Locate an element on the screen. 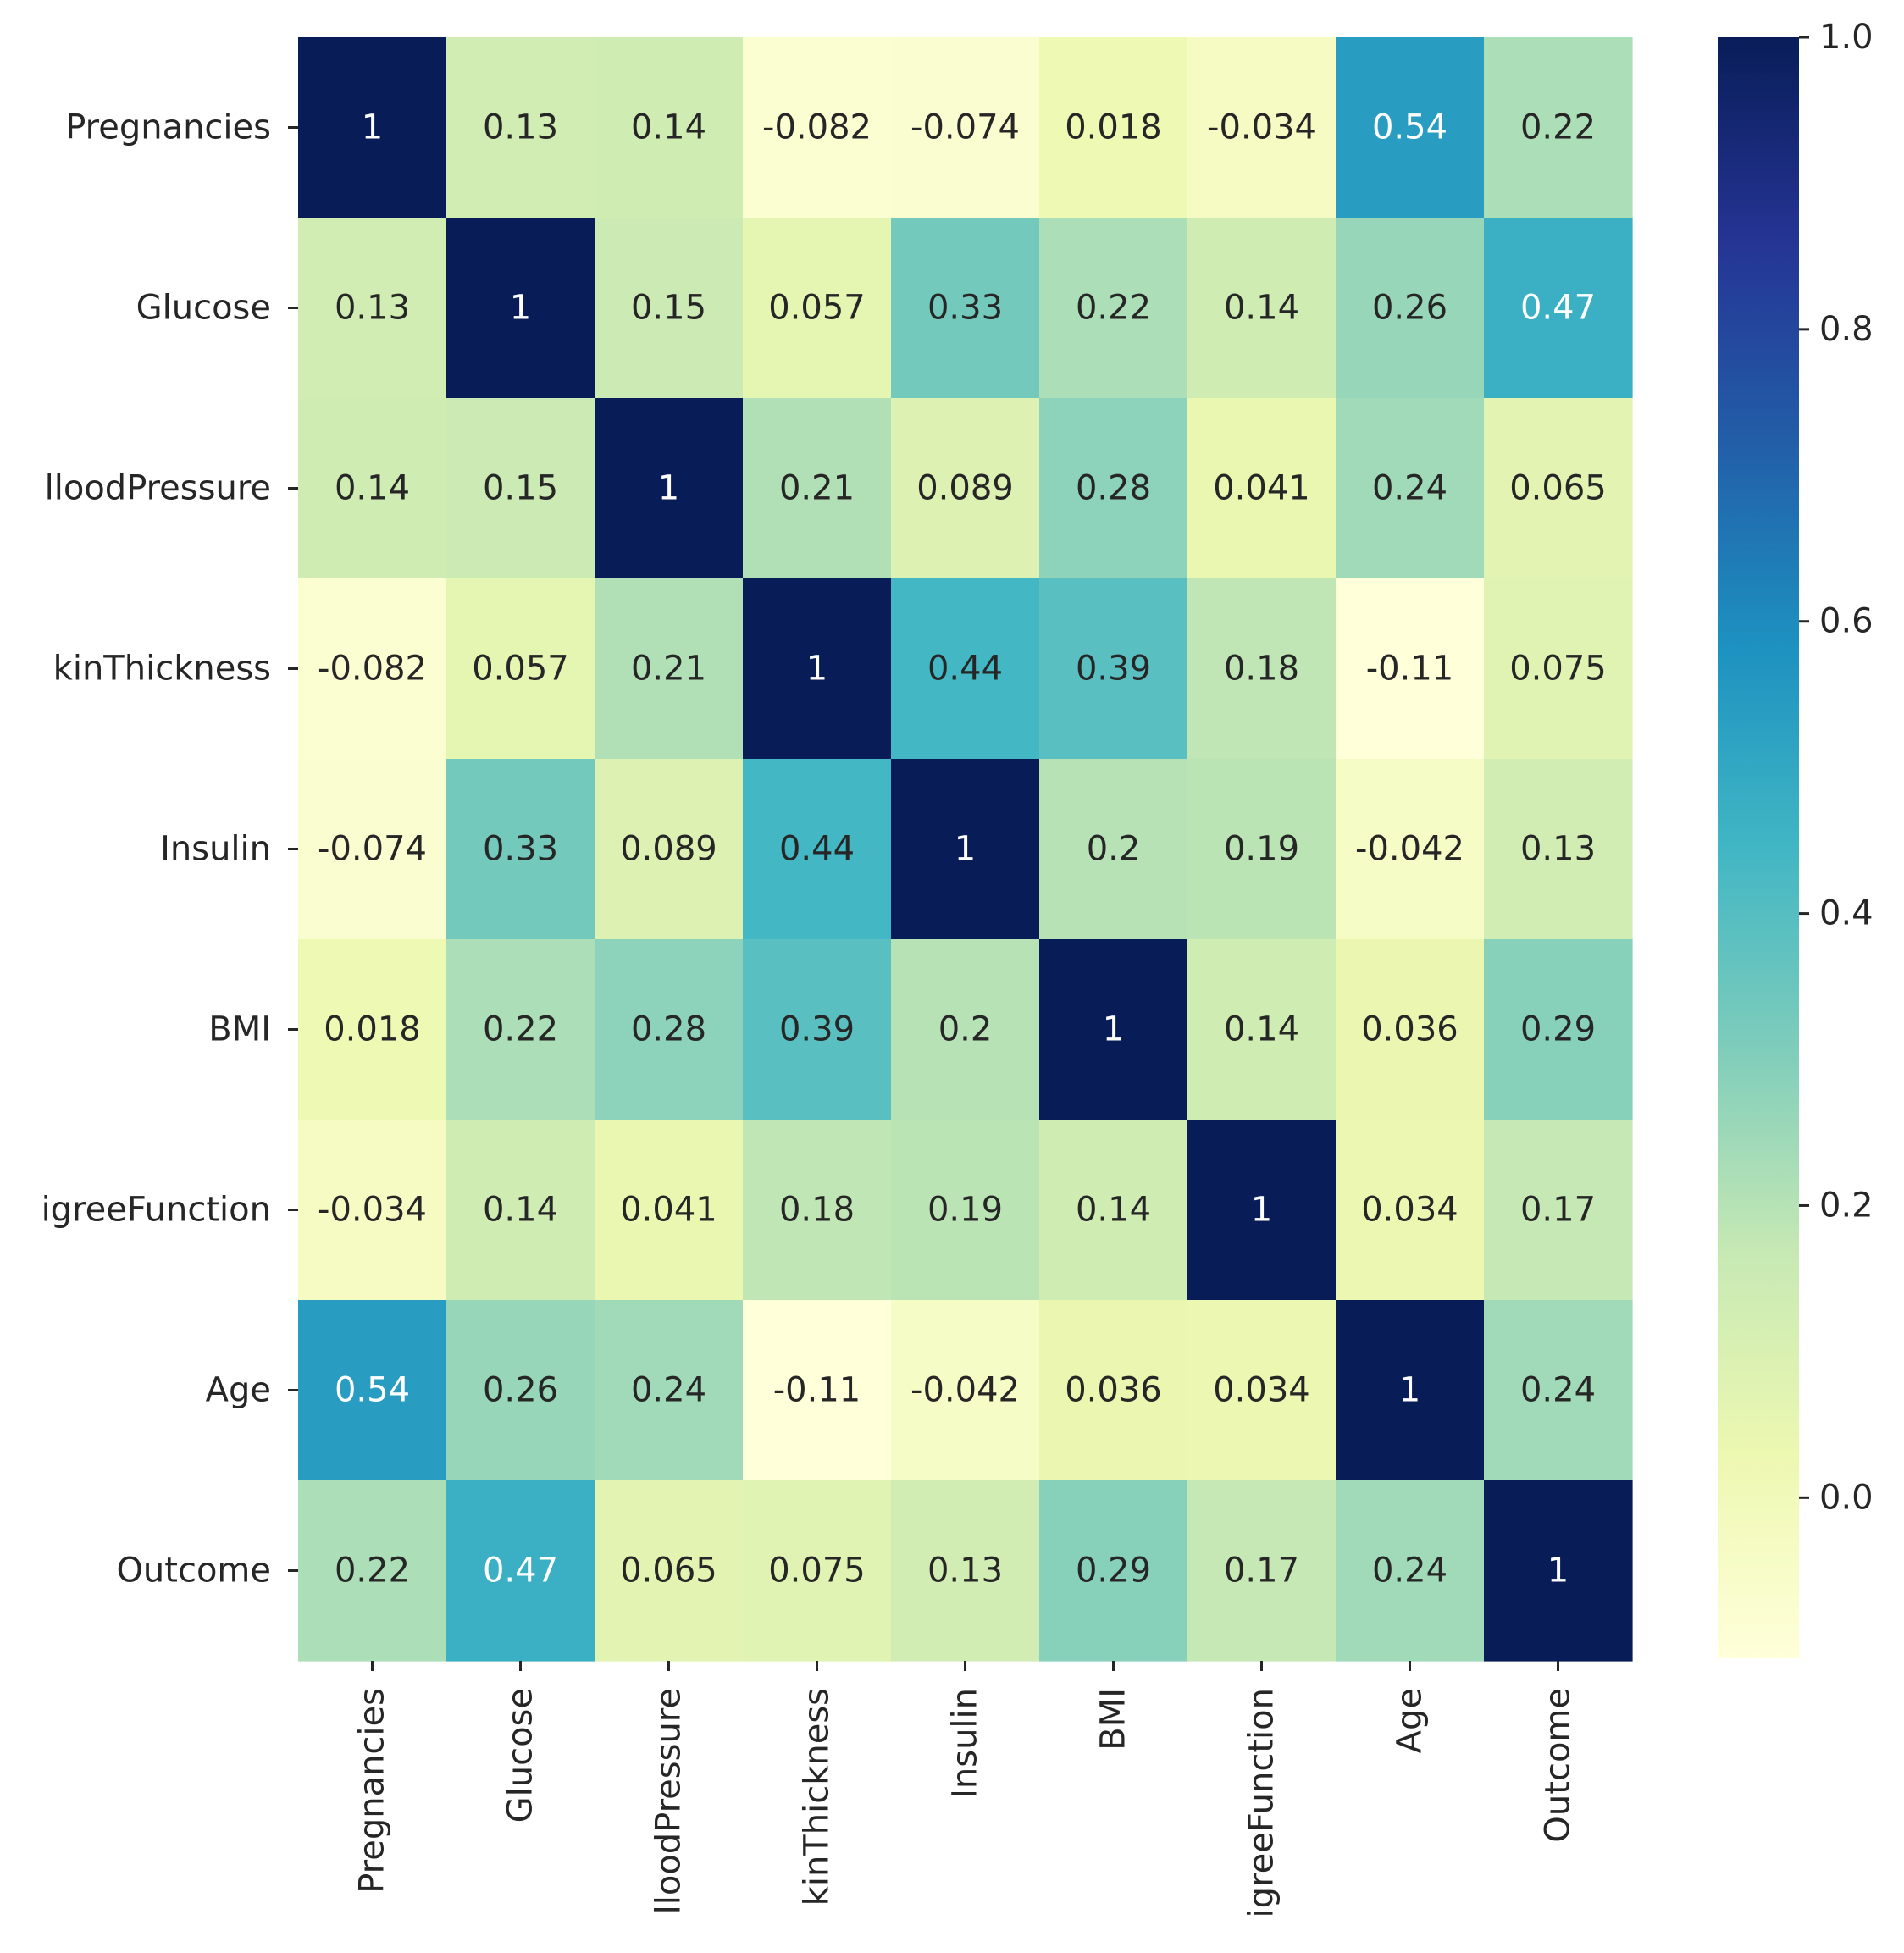 This screenshot has height=1953, width=1904. x-tick-label: Age is located at coordinates (1411, 1720).